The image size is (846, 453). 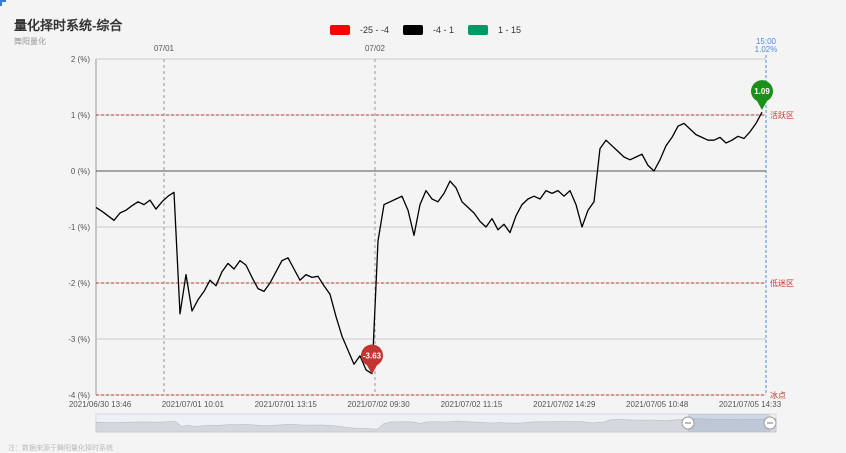 I want to click on day-marker-label: 07/02, so click(x=375, y=48).